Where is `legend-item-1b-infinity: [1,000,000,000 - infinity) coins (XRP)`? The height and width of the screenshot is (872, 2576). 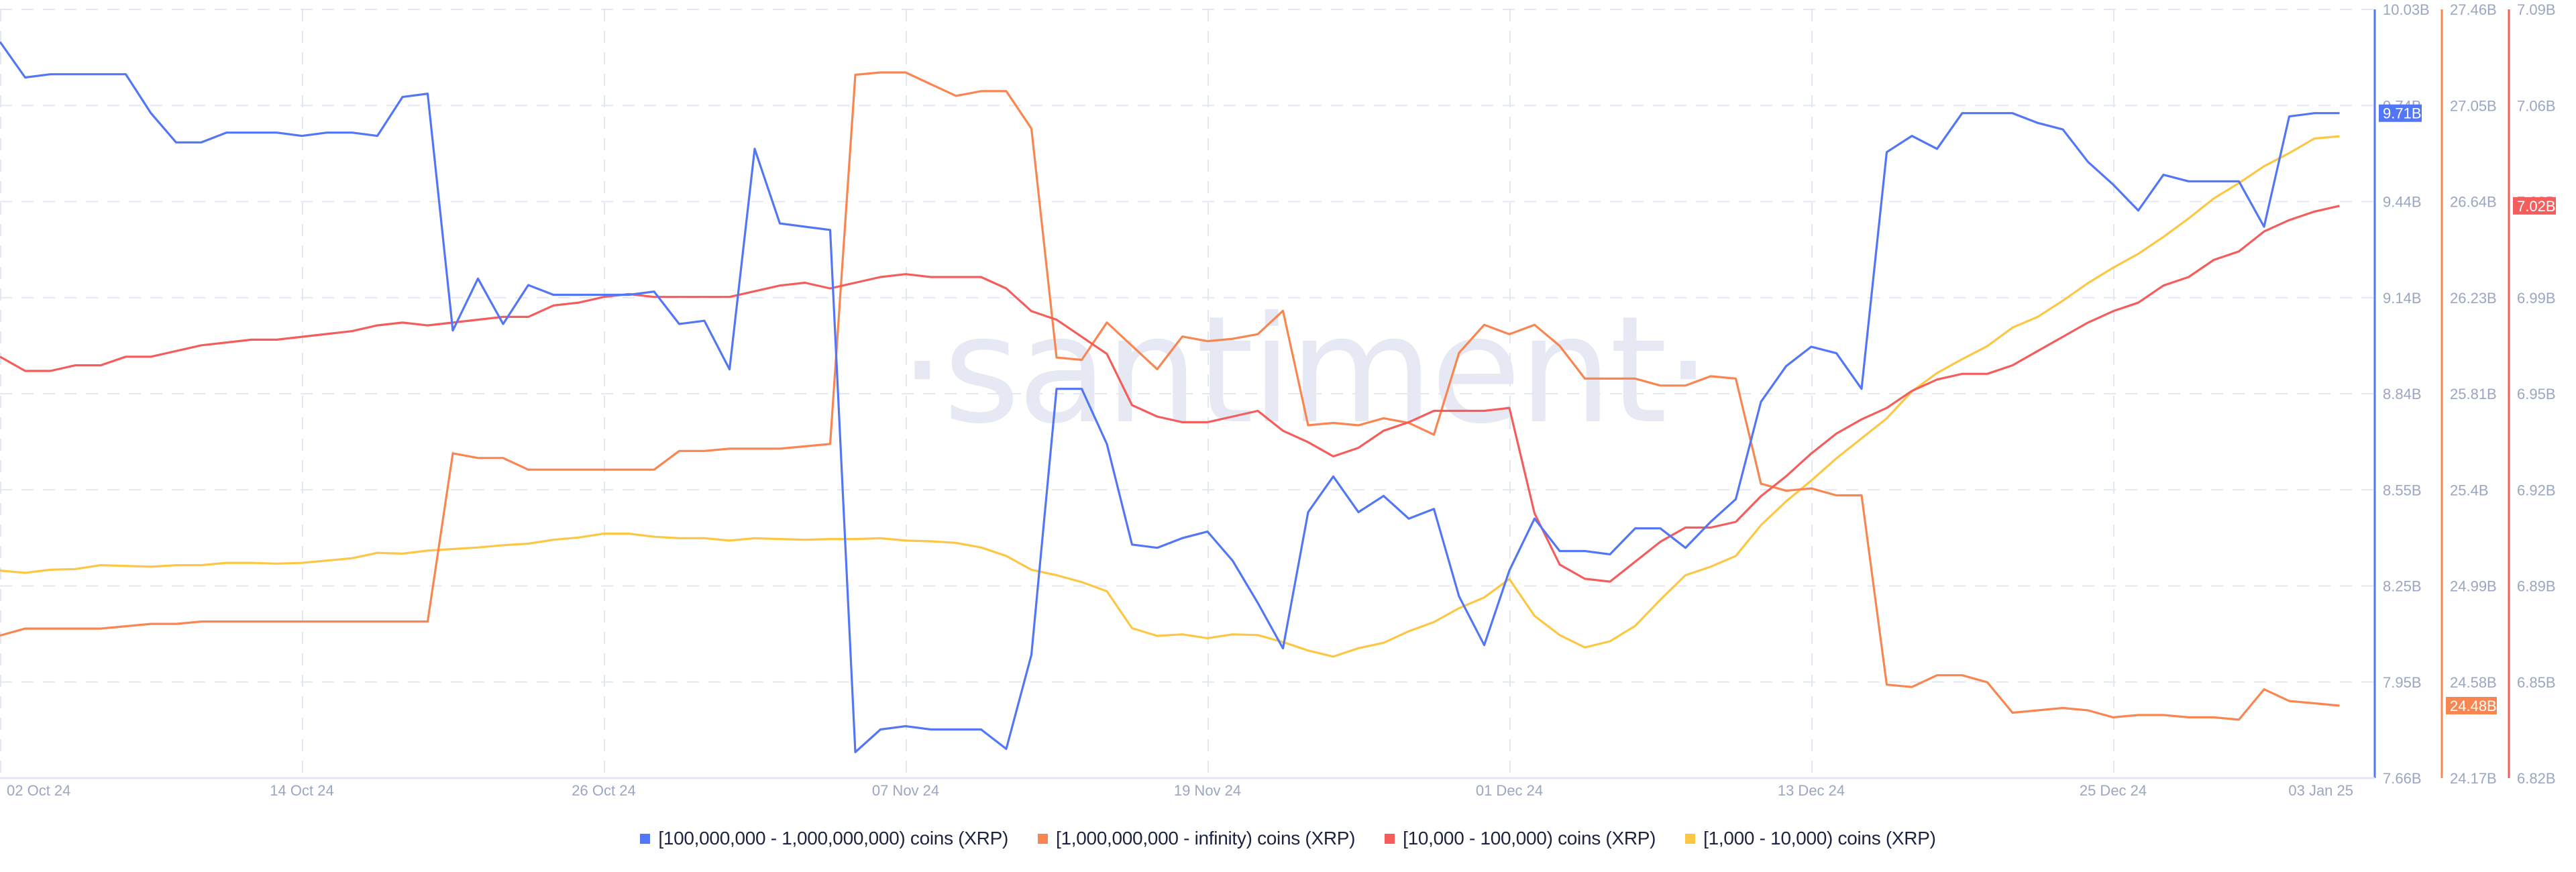 legend-item-1b-infinity: [1,000,000,000 - infinity) coins (XRP) is located at coordinates (1196, 839).